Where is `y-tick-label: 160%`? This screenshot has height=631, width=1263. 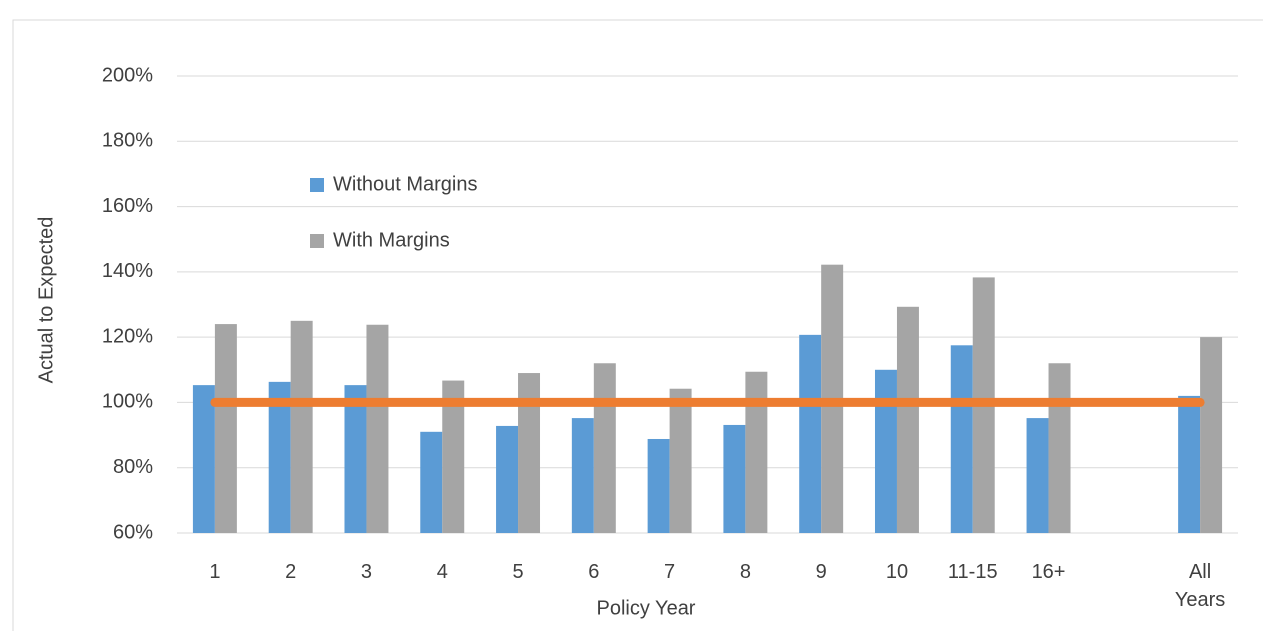 y-tick-label: 160% is located at coordinates (127, 206).